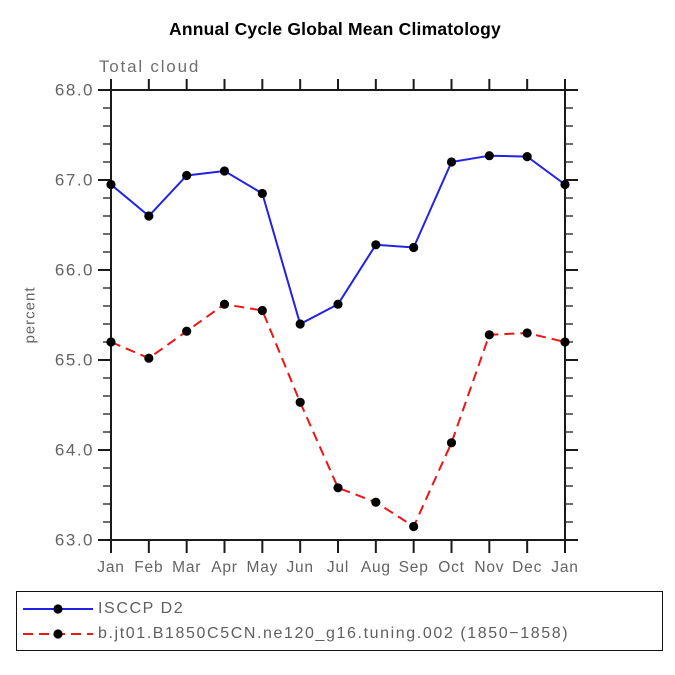 The height and width of the screenshot is (675, 675). What do you see at coordinates (148, 567) in the screenshot?
I see `x-tick-label: Feb` at bounding box center [148, 567].